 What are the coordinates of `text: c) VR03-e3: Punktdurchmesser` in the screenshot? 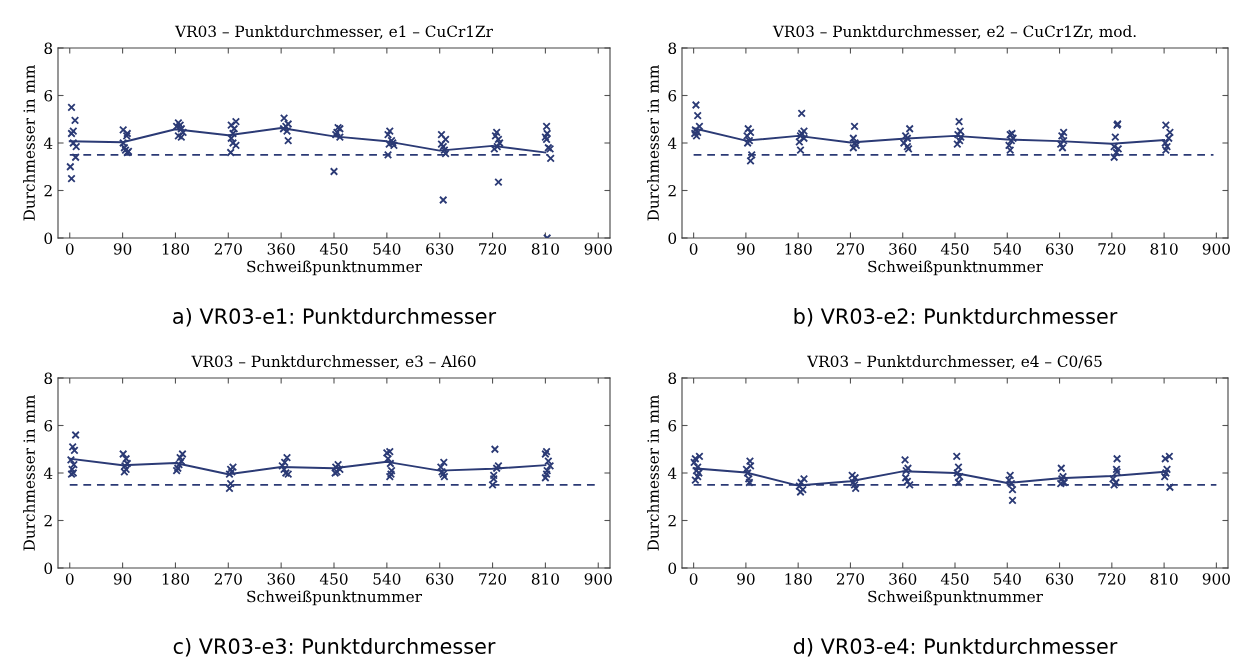 It's located at (334, 647).